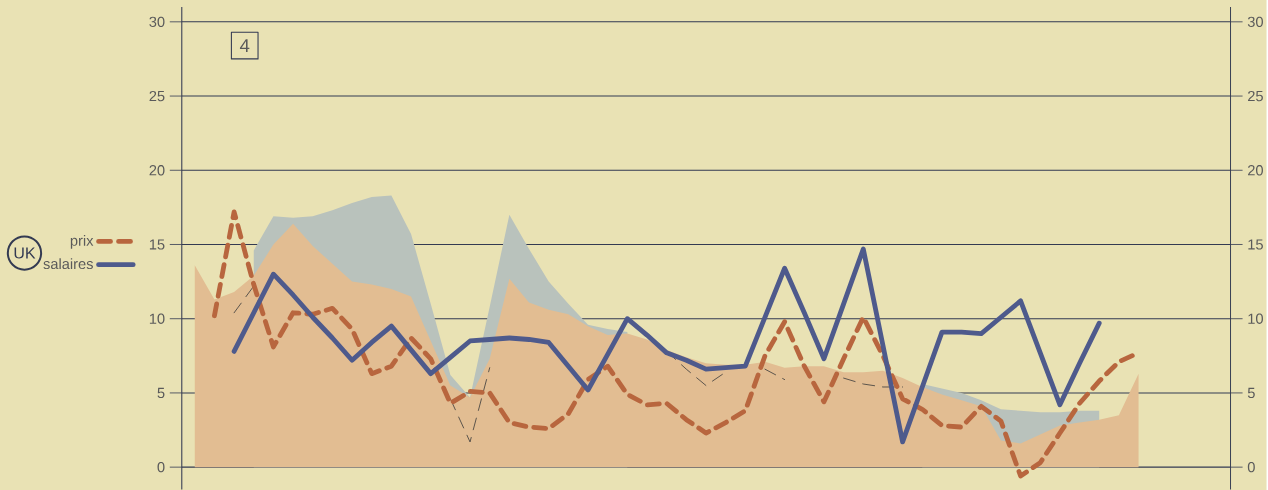 This screenshot has height=490, width=1268. Describe the element at coordinates (157, 244) in the screenshot. I see `y-tick-label: 15` at that location.